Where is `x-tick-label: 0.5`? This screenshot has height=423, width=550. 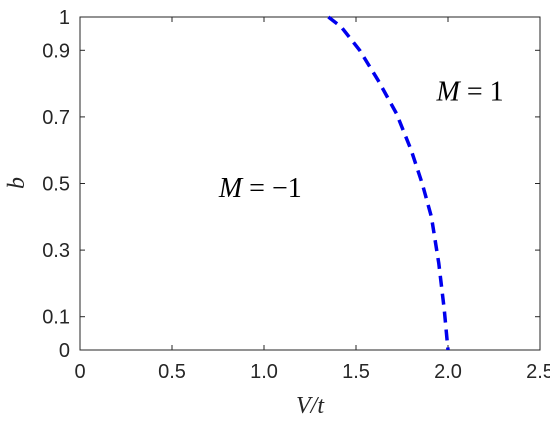 x-tick-label: 0.5 is located at coordinates (172, 372).